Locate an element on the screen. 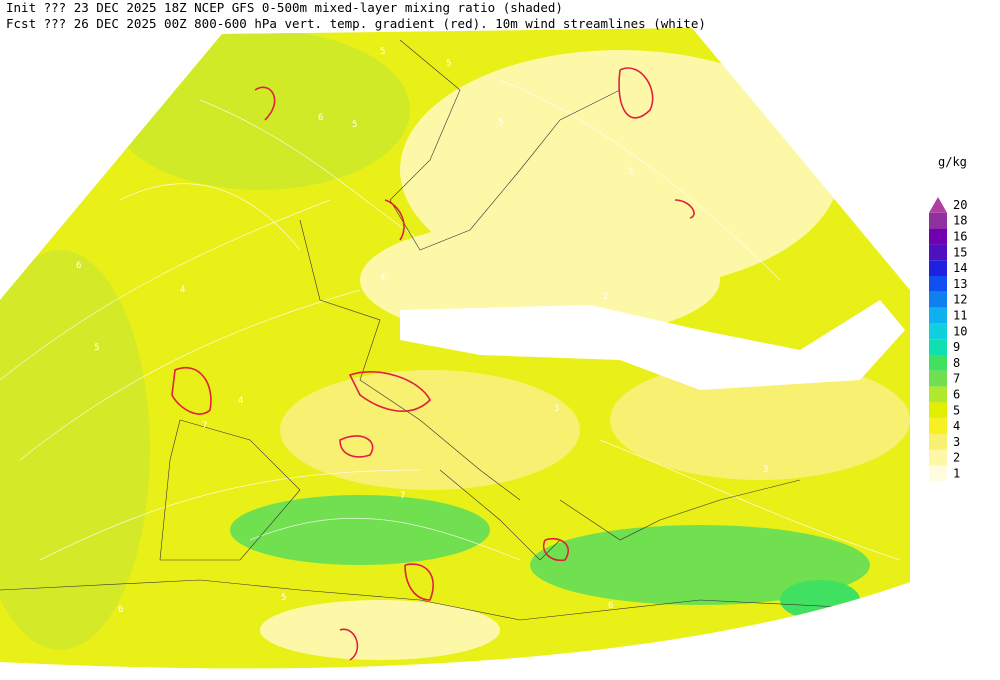 The image size is (1000, 680). legend-label: 6 is located at coordinates (956, 395).